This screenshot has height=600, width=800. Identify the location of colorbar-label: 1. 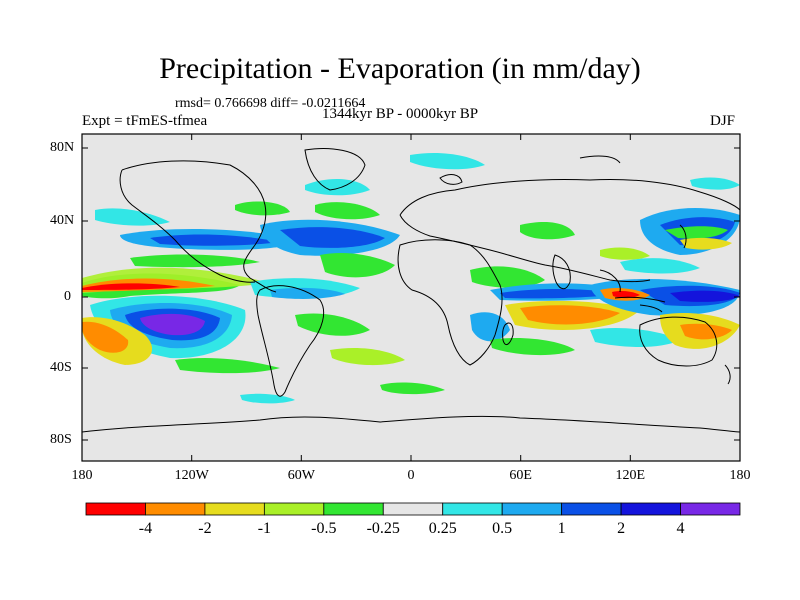
(561, 528).